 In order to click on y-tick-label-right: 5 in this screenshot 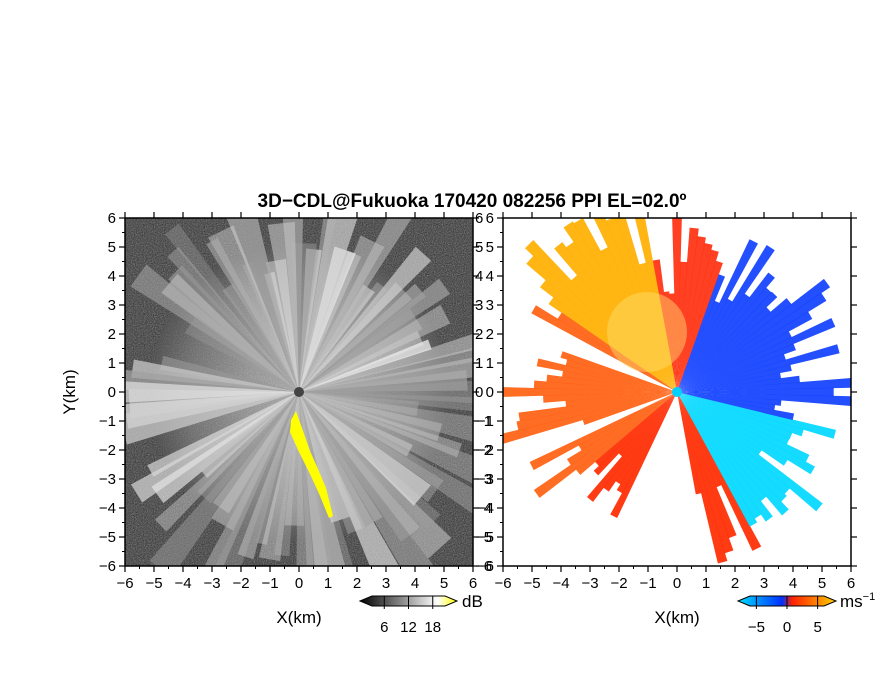, I will do `click(479, 247)`.